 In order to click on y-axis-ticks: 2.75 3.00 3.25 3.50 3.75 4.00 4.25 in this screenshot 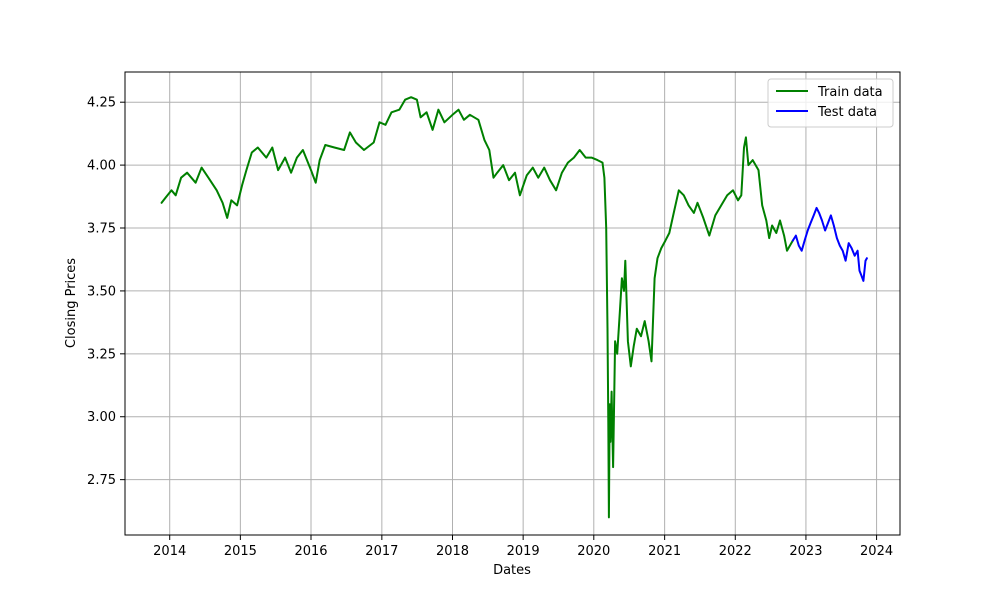, I will do `click(106, 292)`.